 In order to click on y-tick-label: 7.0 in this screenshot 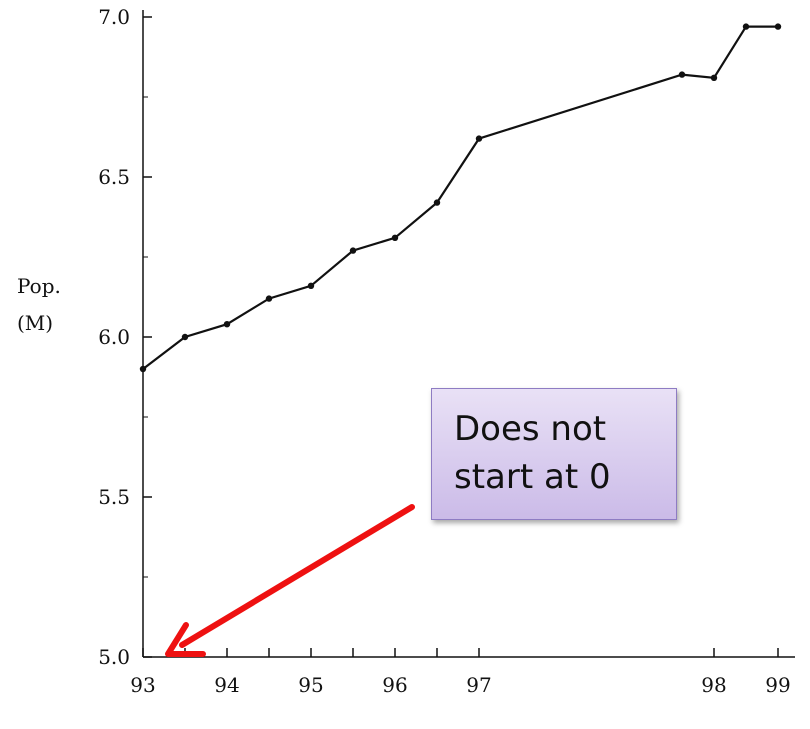, I will do `click(114, 17)`.